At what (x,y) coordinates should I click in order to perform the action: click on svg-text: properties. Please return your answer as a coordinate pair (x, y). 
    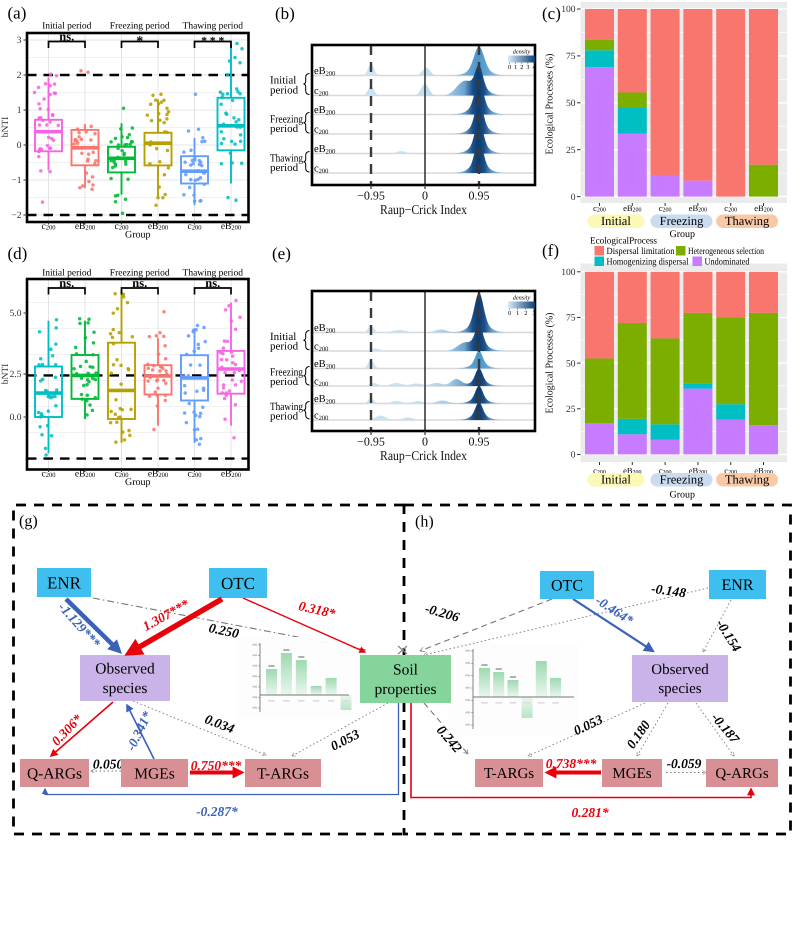
    Looking at the image, I should click on (406, 689).